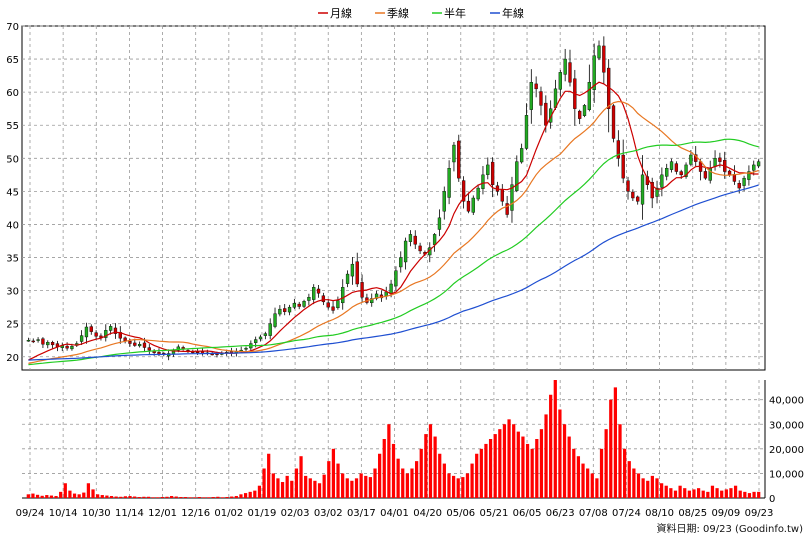 The width and height of the screenshot is (808, 544). Describe the element at coordinates (786, 425) in the screenshot. I see `volume-y-tick-label: 30,000` at that location.